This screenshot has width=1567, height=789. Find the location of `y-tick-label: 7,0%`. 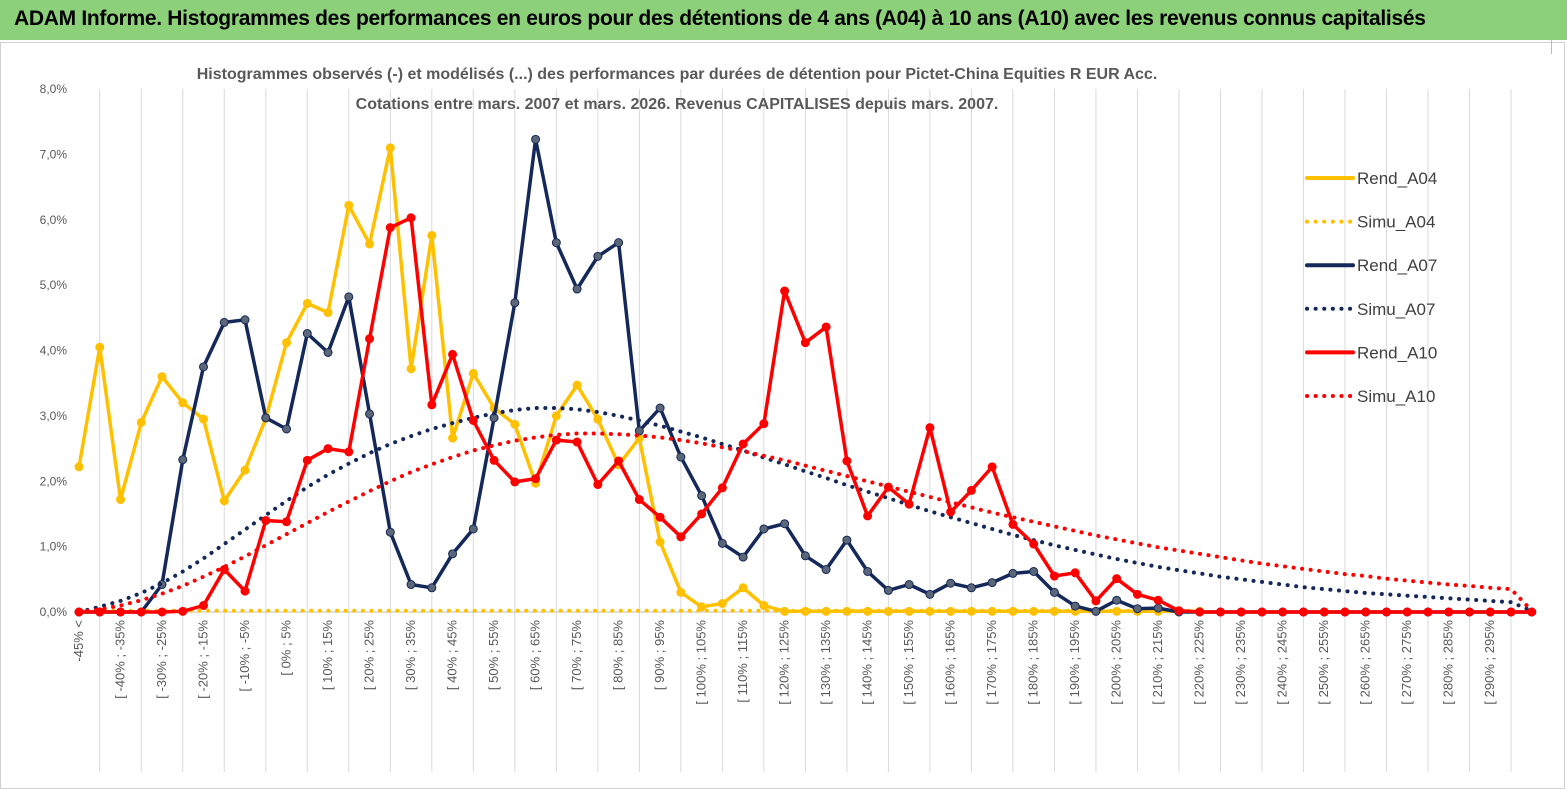

y-tick-label: 7,0% is located at coordinates (54, 154).